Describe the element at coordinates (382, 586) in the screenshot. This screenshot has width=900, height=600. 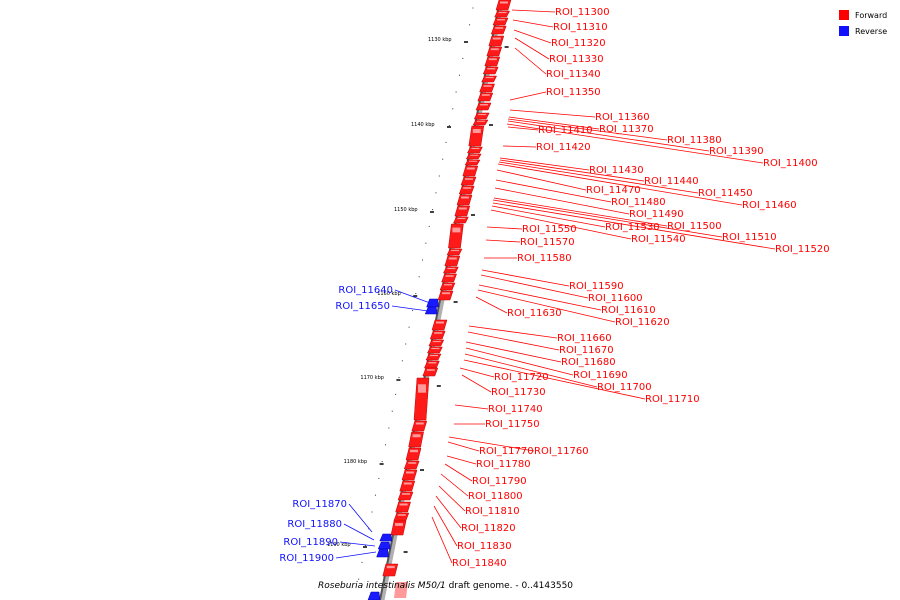
I see `caption-organism: Roseburia intestinalis M50/1` at that location.